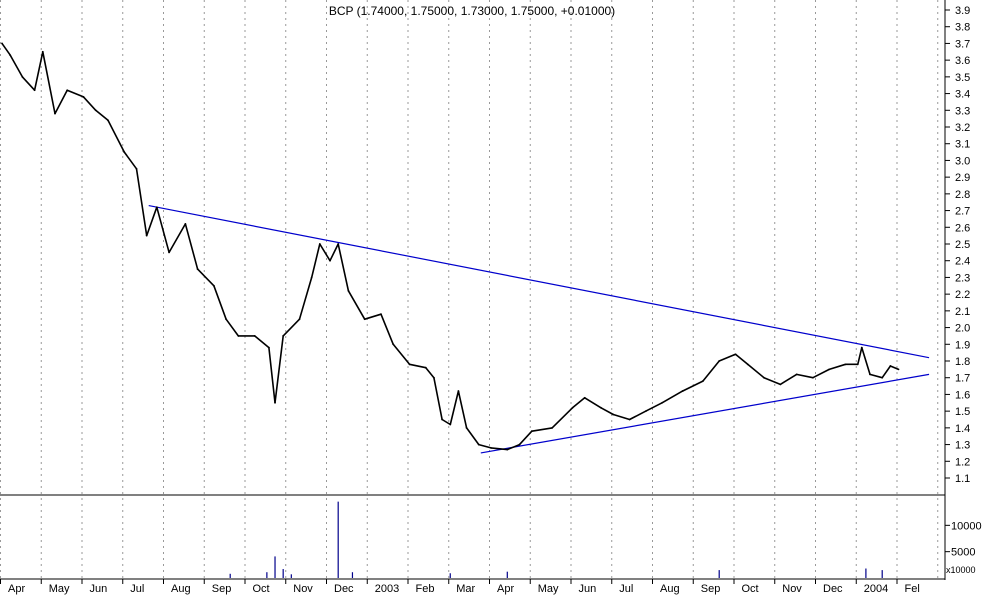  What do you see at coordinates (962, 195) in the screenshot?
I see `price-tick-label: 2.8` at bounding box center [962, 195].